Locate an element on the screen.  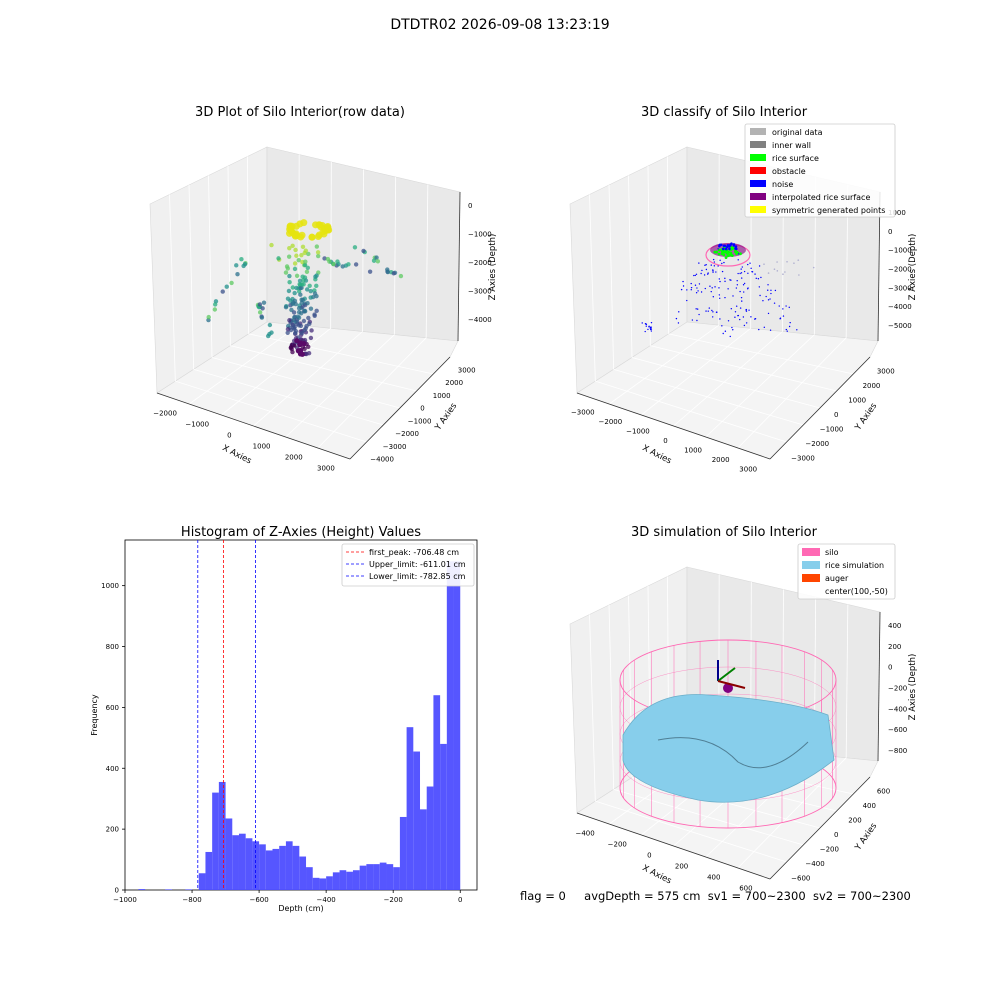
z-tick-label: 1000 is located at coordinates (897, 213).